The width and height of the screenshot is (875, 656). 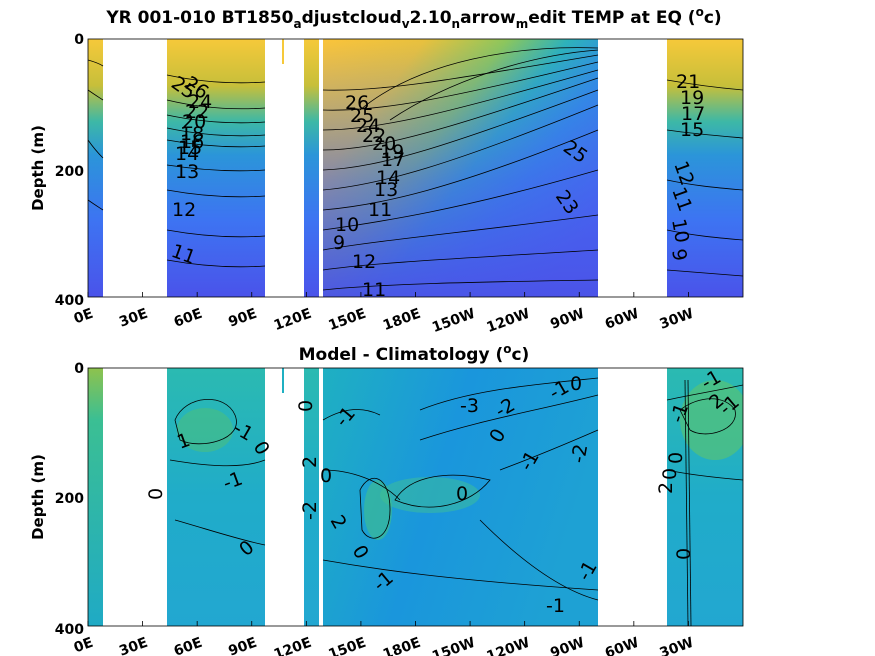 I want to click on contour-label: 21, so click(x=688, y=82).